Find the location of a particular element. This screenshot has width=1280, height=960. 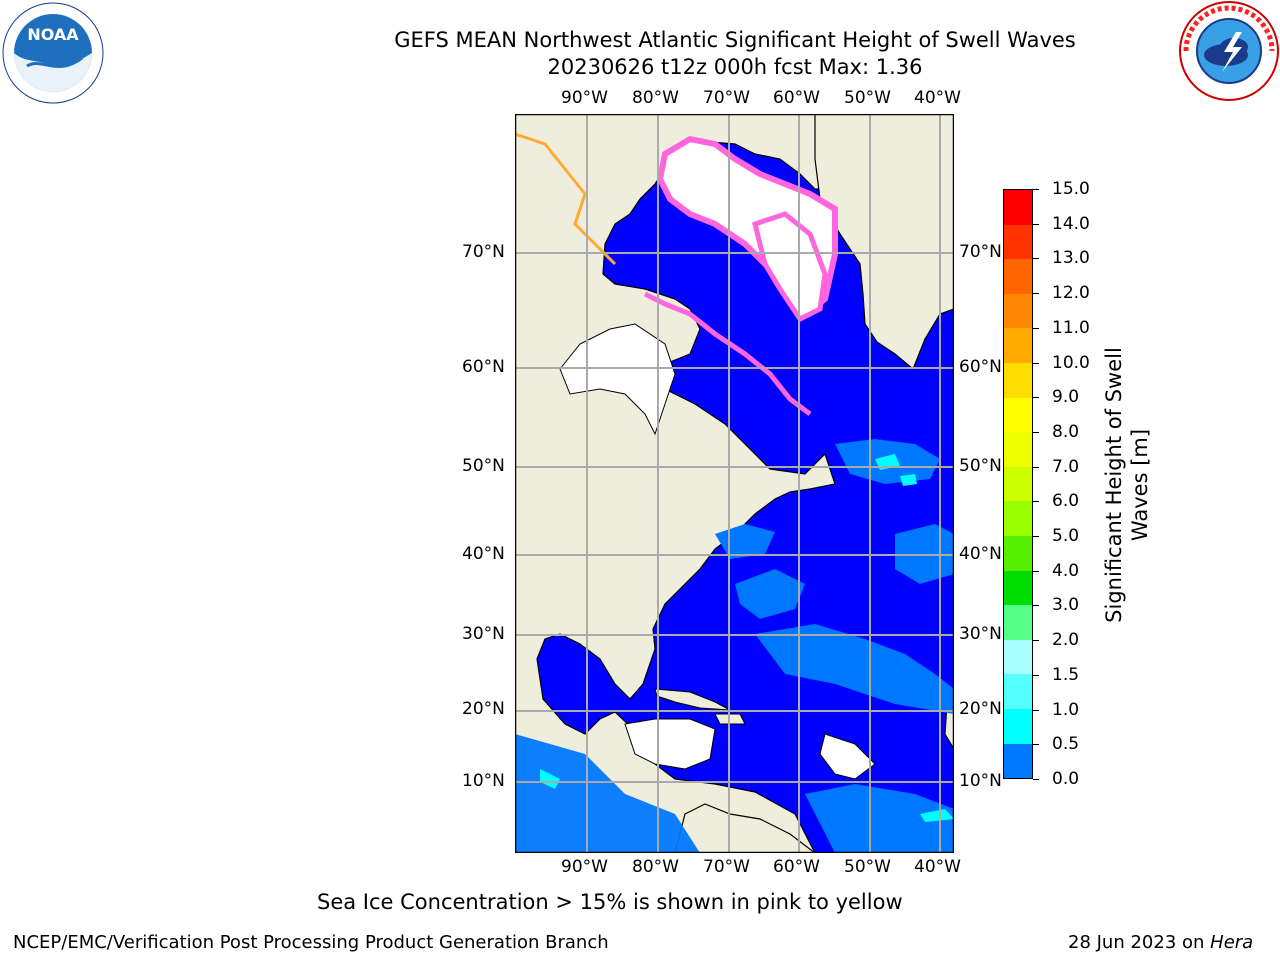

colorbar-tick-label: 0.5 is located at coordinates (1066, 744).